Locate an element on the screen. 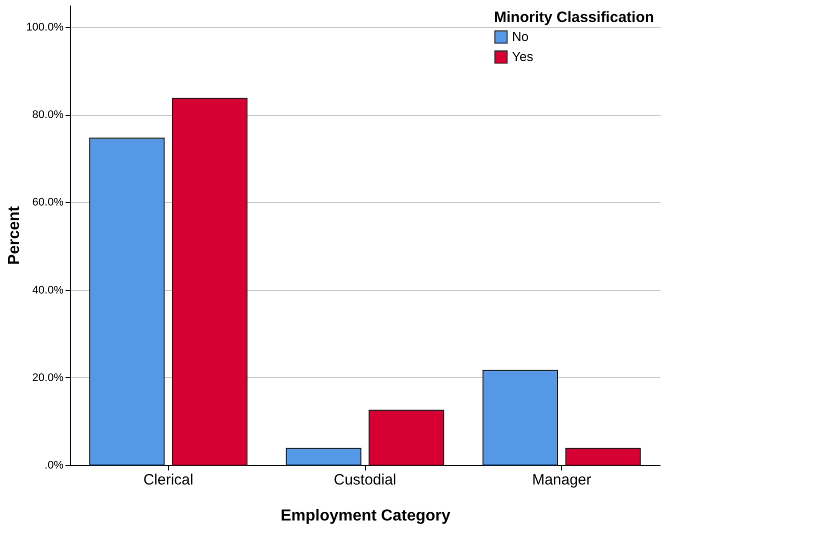 Image resolution: width=821 pixels, height=545 pixels. x-tick-label: Custodial is located at coordinates (365, 480).